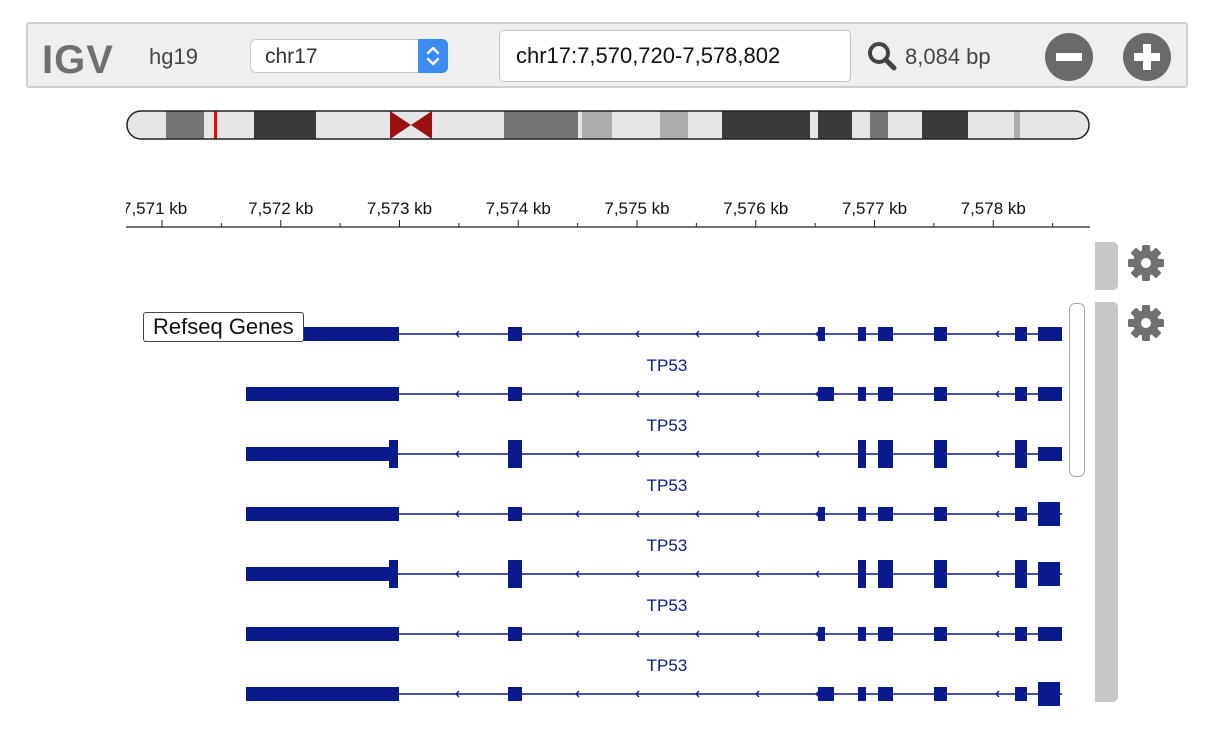 This screenshot has width=1220, height=748. I want to click on search-icon, so click(882, 56).